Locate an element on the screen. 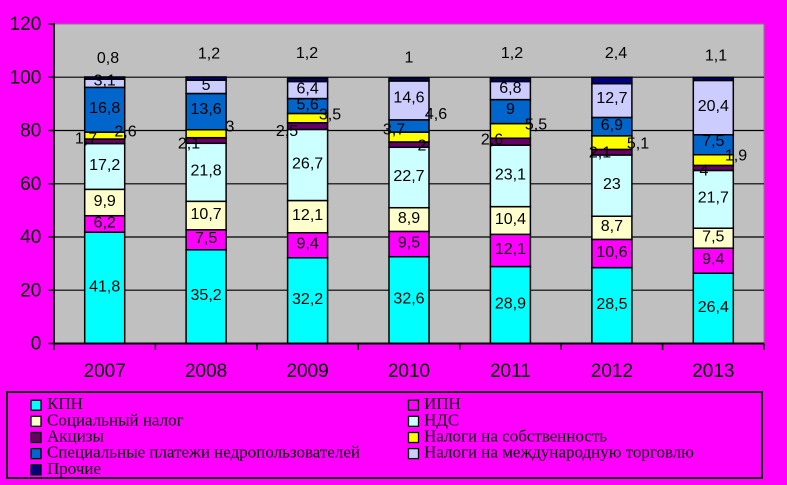  svg-text: 20 is located at coordinates (30, 290).